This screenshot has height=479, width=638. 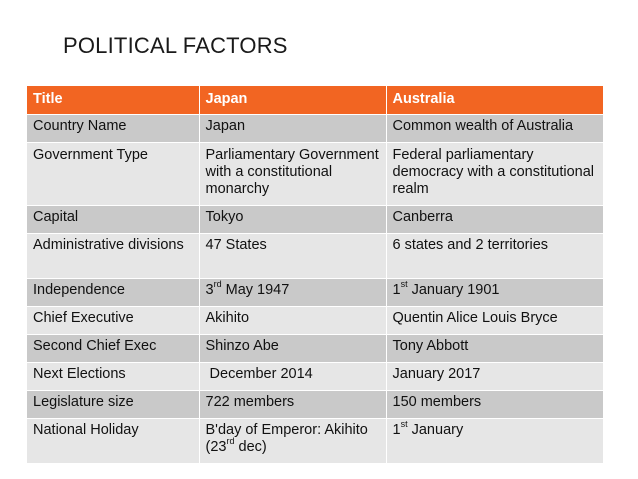 What do you see at coordinates (435, 430) in the screenshot?
I see `date-rest: January` at bounding box center [435, 430].